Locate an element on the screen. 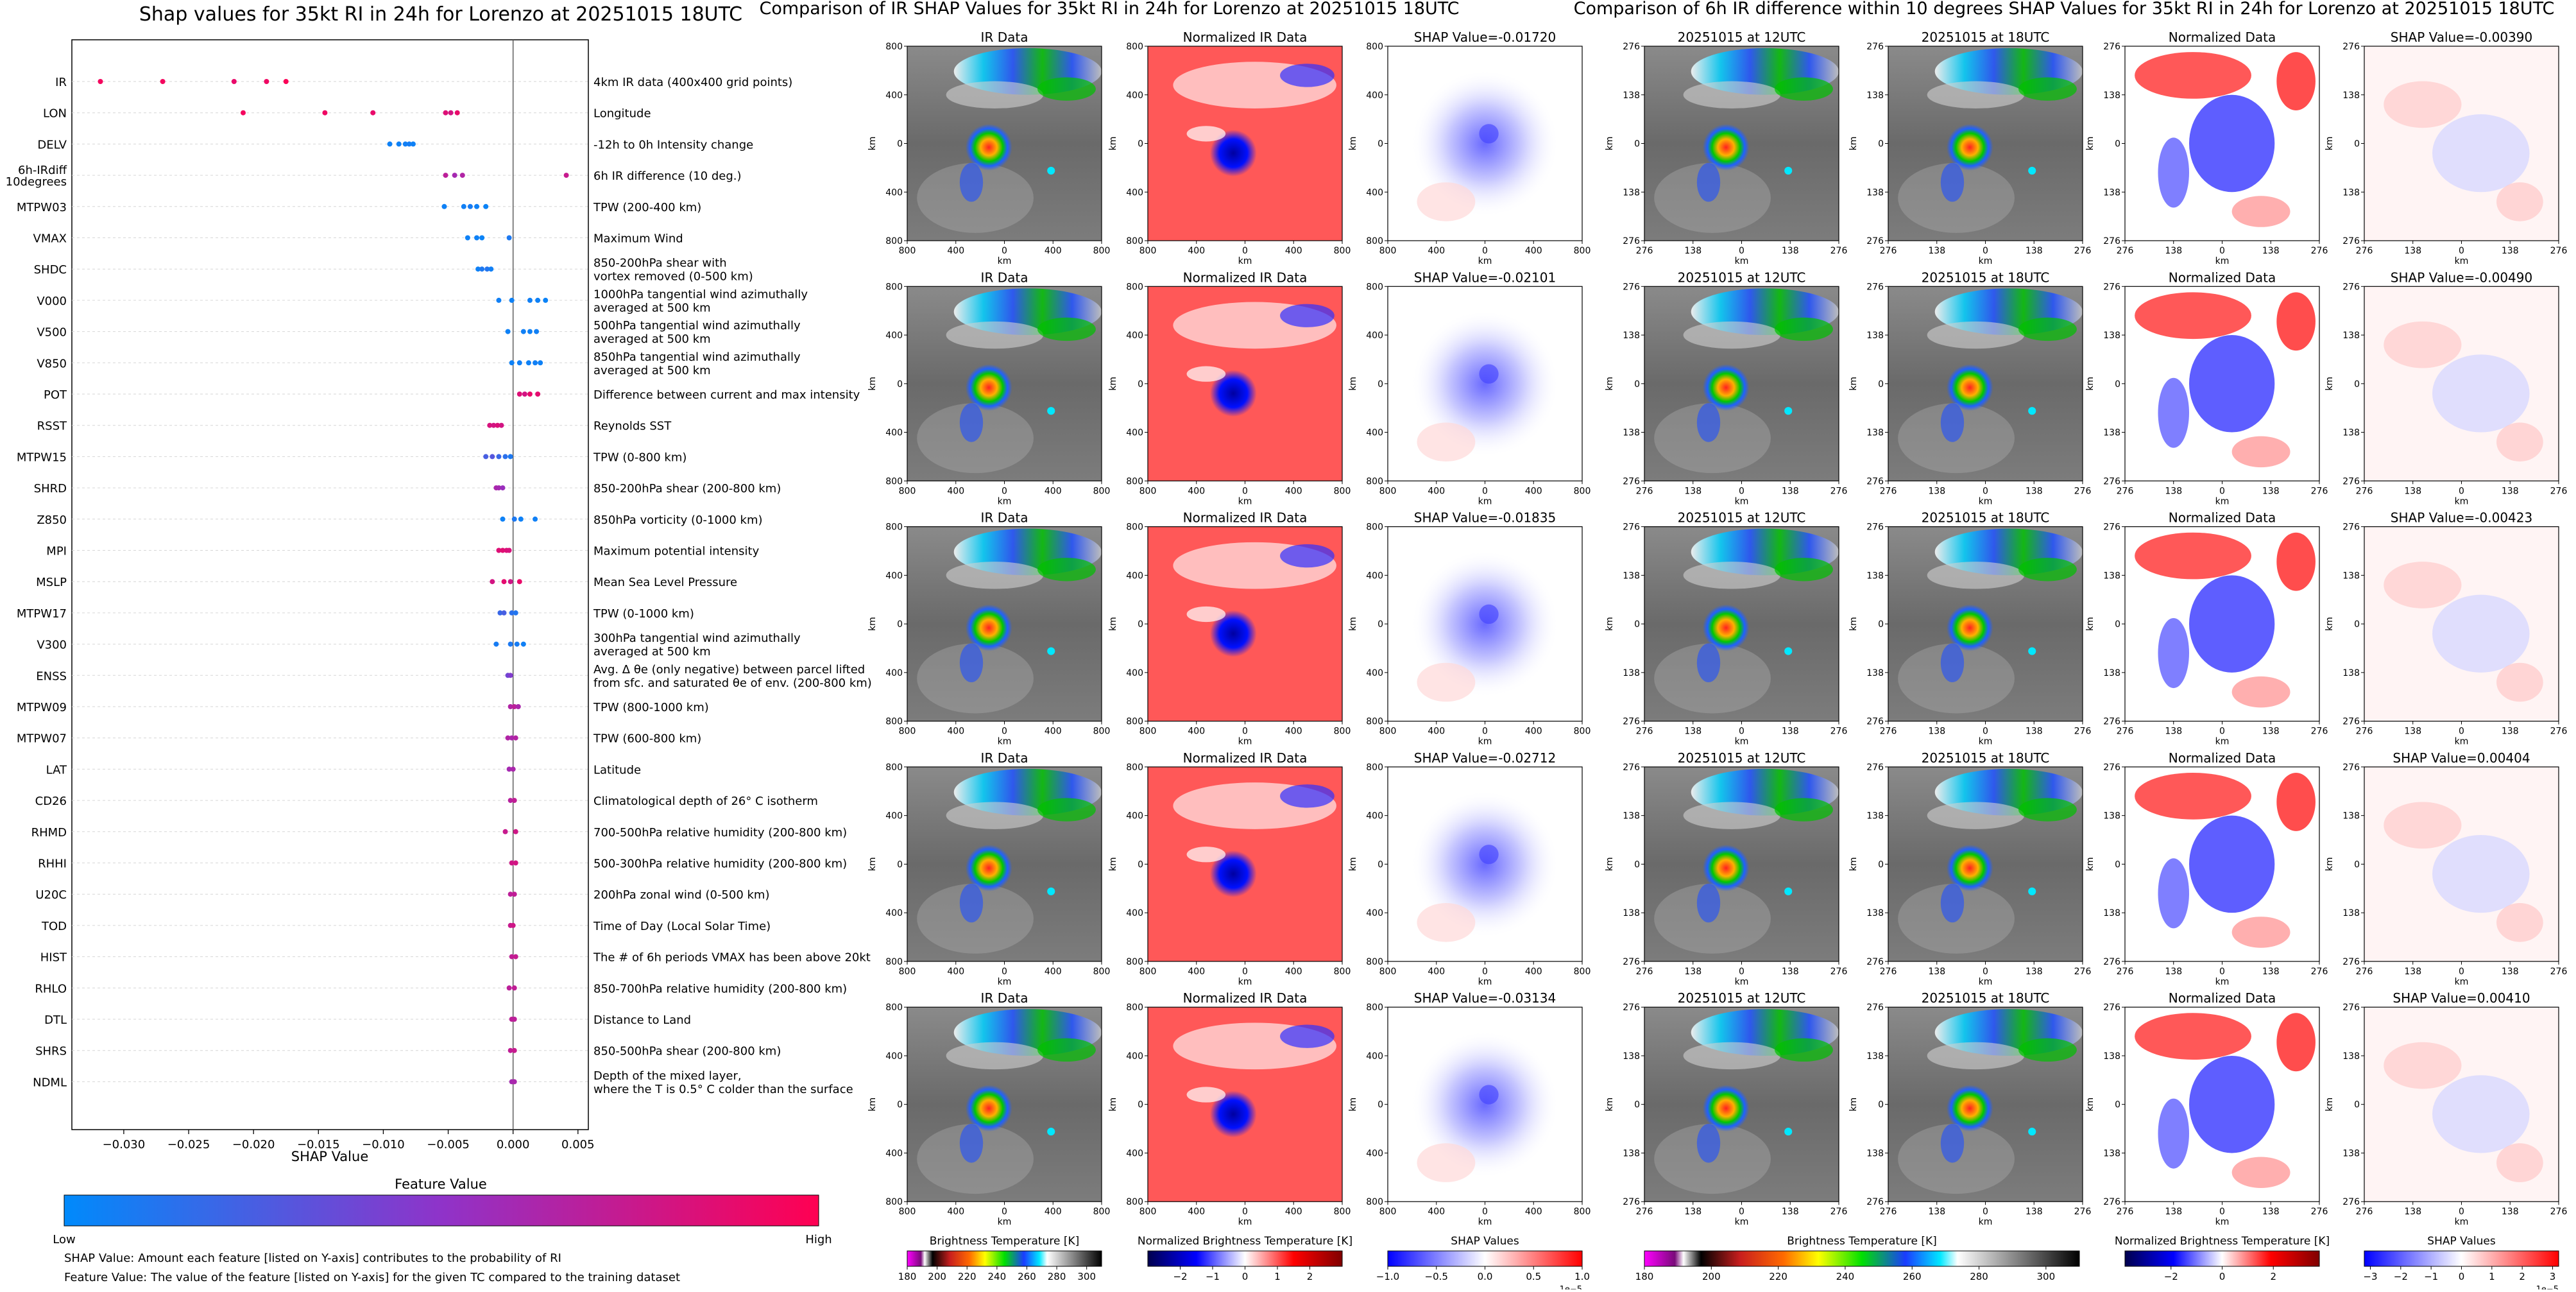 This screenshot has height=1292, width=2576. feature-description-label: 4km IR data (400x400 grid points) is located at coordinates (692, 82).